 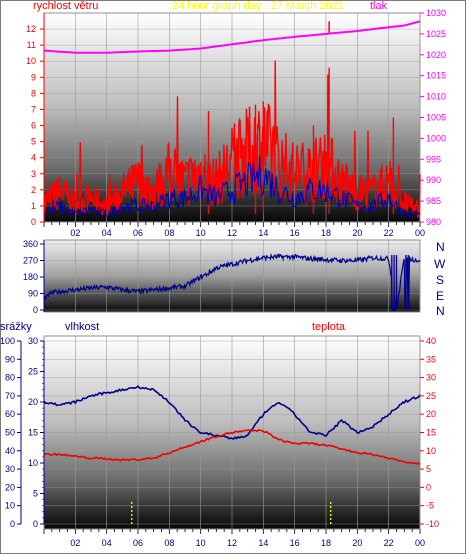 What do you see at coordinates (431, 396) in the screenshot?
I see `temp-tick-label: 25` at bounding box center [431, 396].